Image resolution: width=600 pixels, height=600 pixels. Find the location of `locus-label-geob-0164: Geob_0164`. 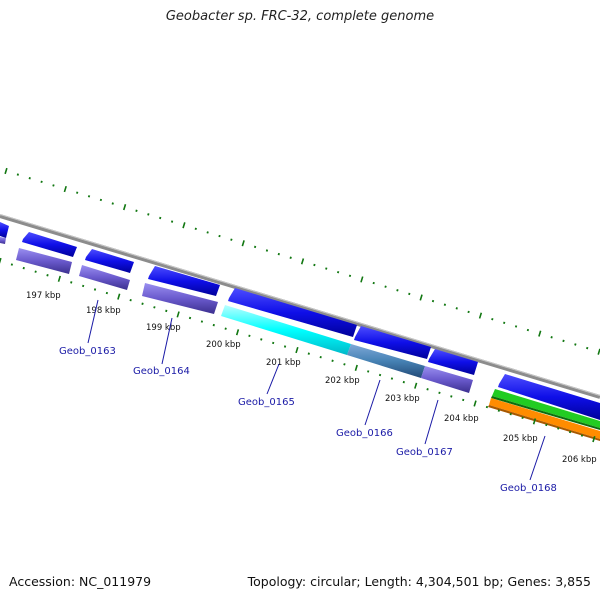

locus-label-geob-0164: Geob_0164 is located at coordinates (161, 371).